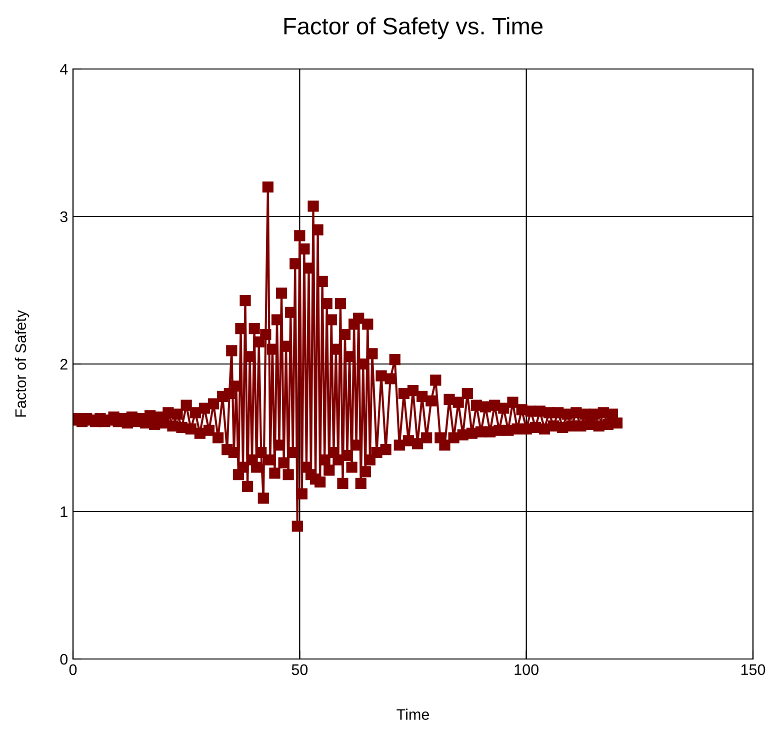 The image size is (766, 729). Describe the element at coordinates (526, 670) in the screenshot. I see `x-tick-label: 100` at that location.